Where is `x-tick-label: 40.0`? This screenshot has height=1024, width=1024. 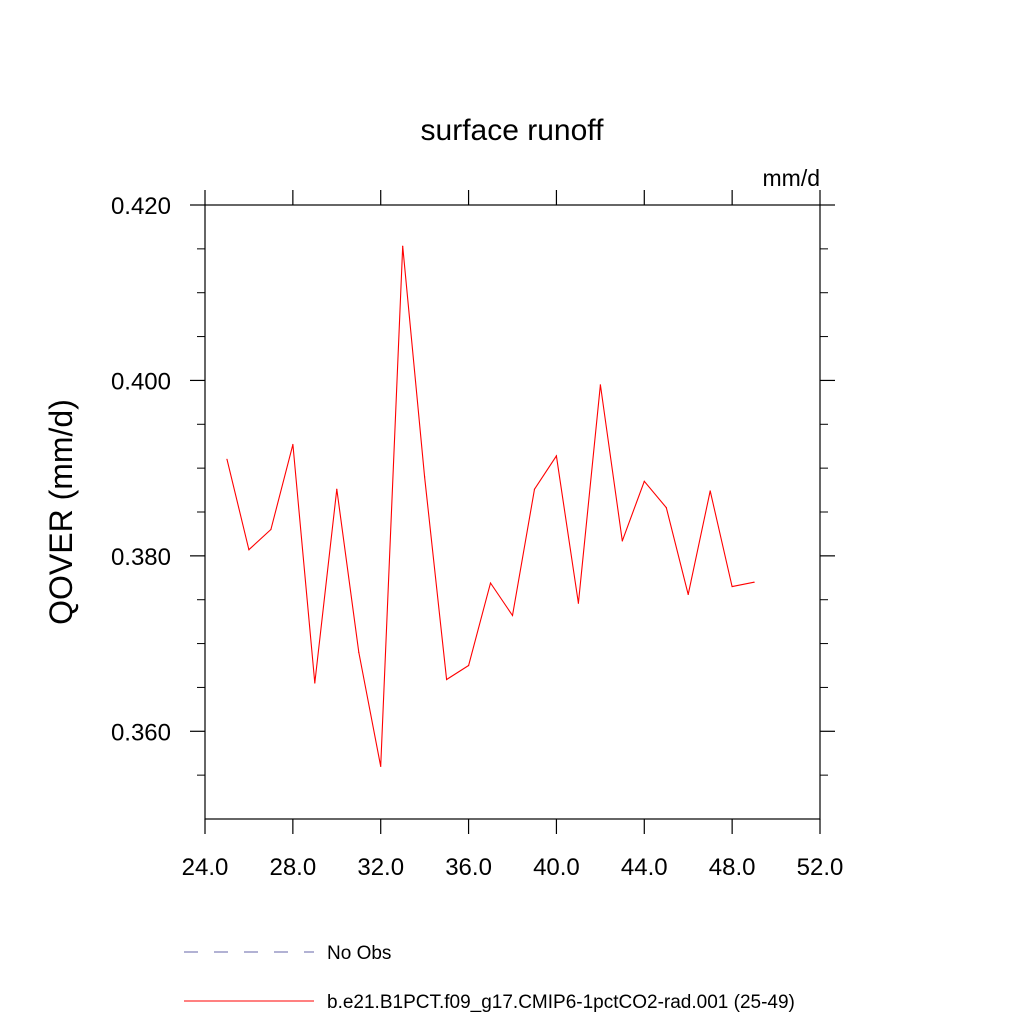 x-tick-label: 40.0 is located at coordinates (556, 867).